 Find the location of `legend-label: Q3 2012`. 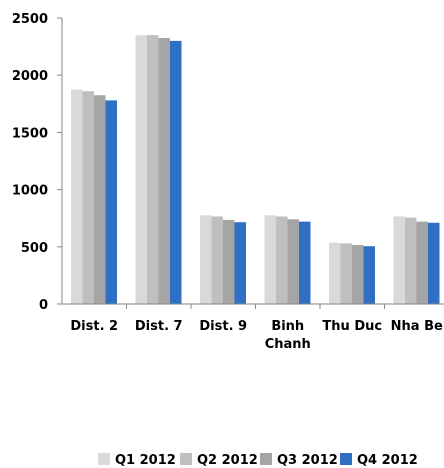

legend-label: Q3 2012 is located at coordinates (307, 460).